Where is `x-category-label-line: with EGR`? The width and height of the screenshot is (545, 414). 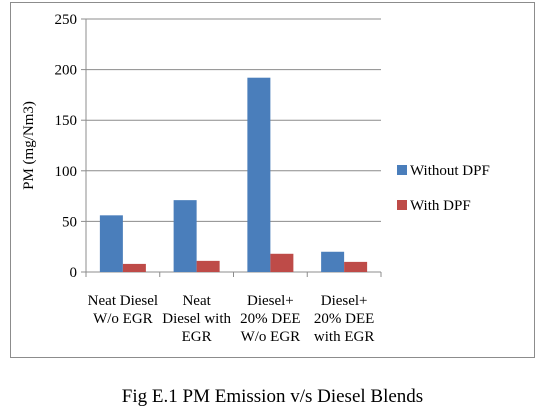
x-category-label-line: with EGR is located at coordinates (344, 337).